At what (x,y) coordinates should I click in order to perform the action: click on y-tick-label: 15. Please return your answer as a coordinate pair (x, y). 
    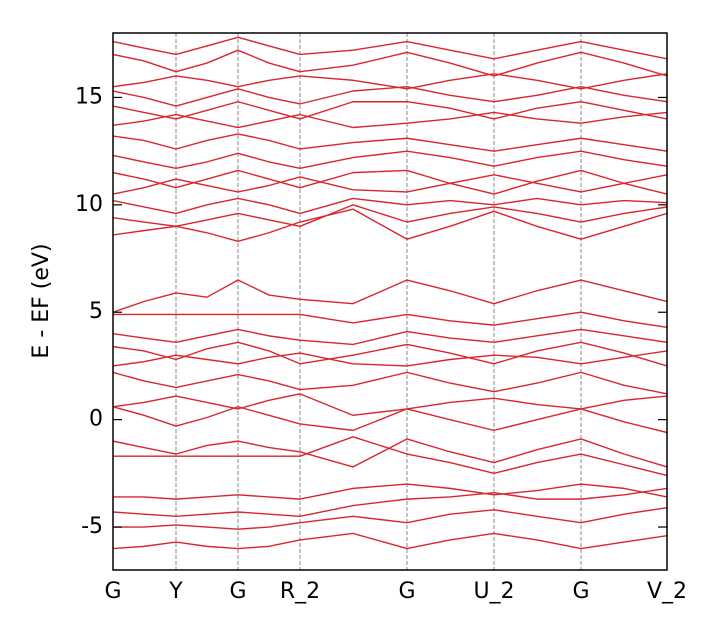
    Looking at the image, I should click on (89, 96).